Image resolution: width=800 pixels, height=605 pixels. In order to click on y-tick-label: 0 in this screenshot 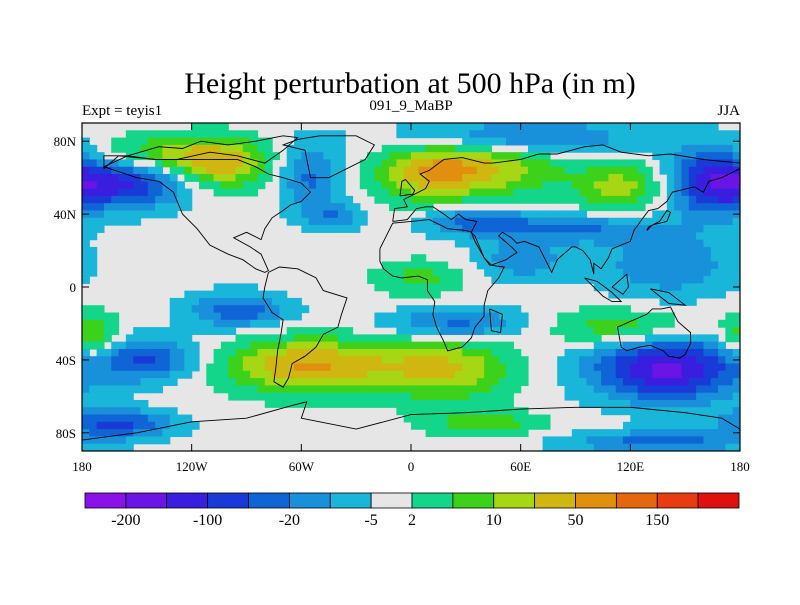, I will do `click(73, 287)`.